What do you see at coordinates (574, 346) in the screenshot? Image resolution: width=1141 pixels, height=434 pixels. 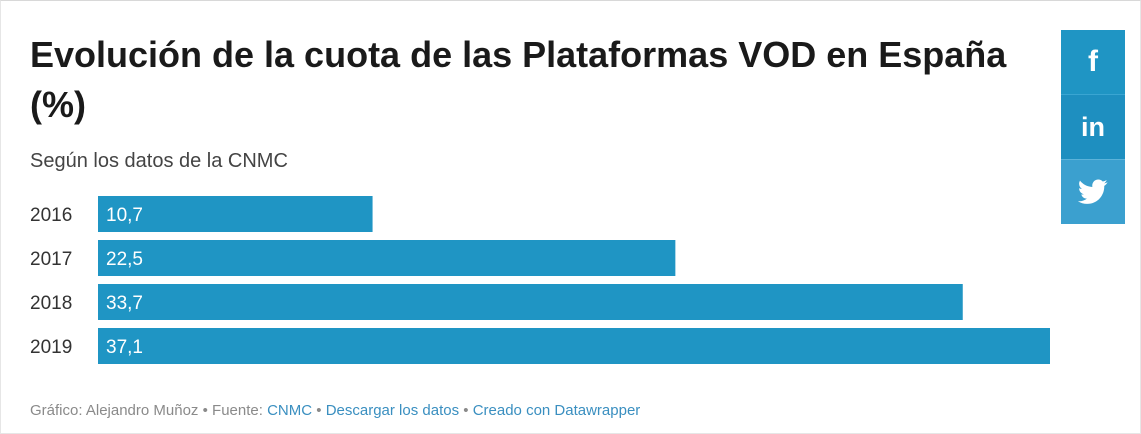 I see `bar-2019` at bounding box center [574, 346].